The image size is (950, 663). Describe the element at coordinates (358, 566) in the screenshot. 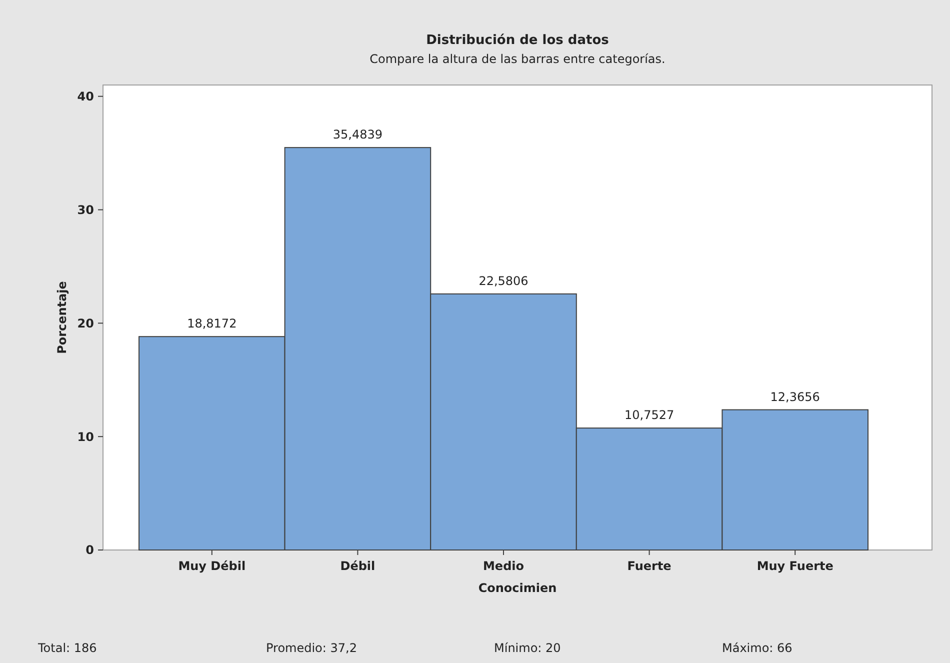

I see `x-tick-label: Débil` at that location.